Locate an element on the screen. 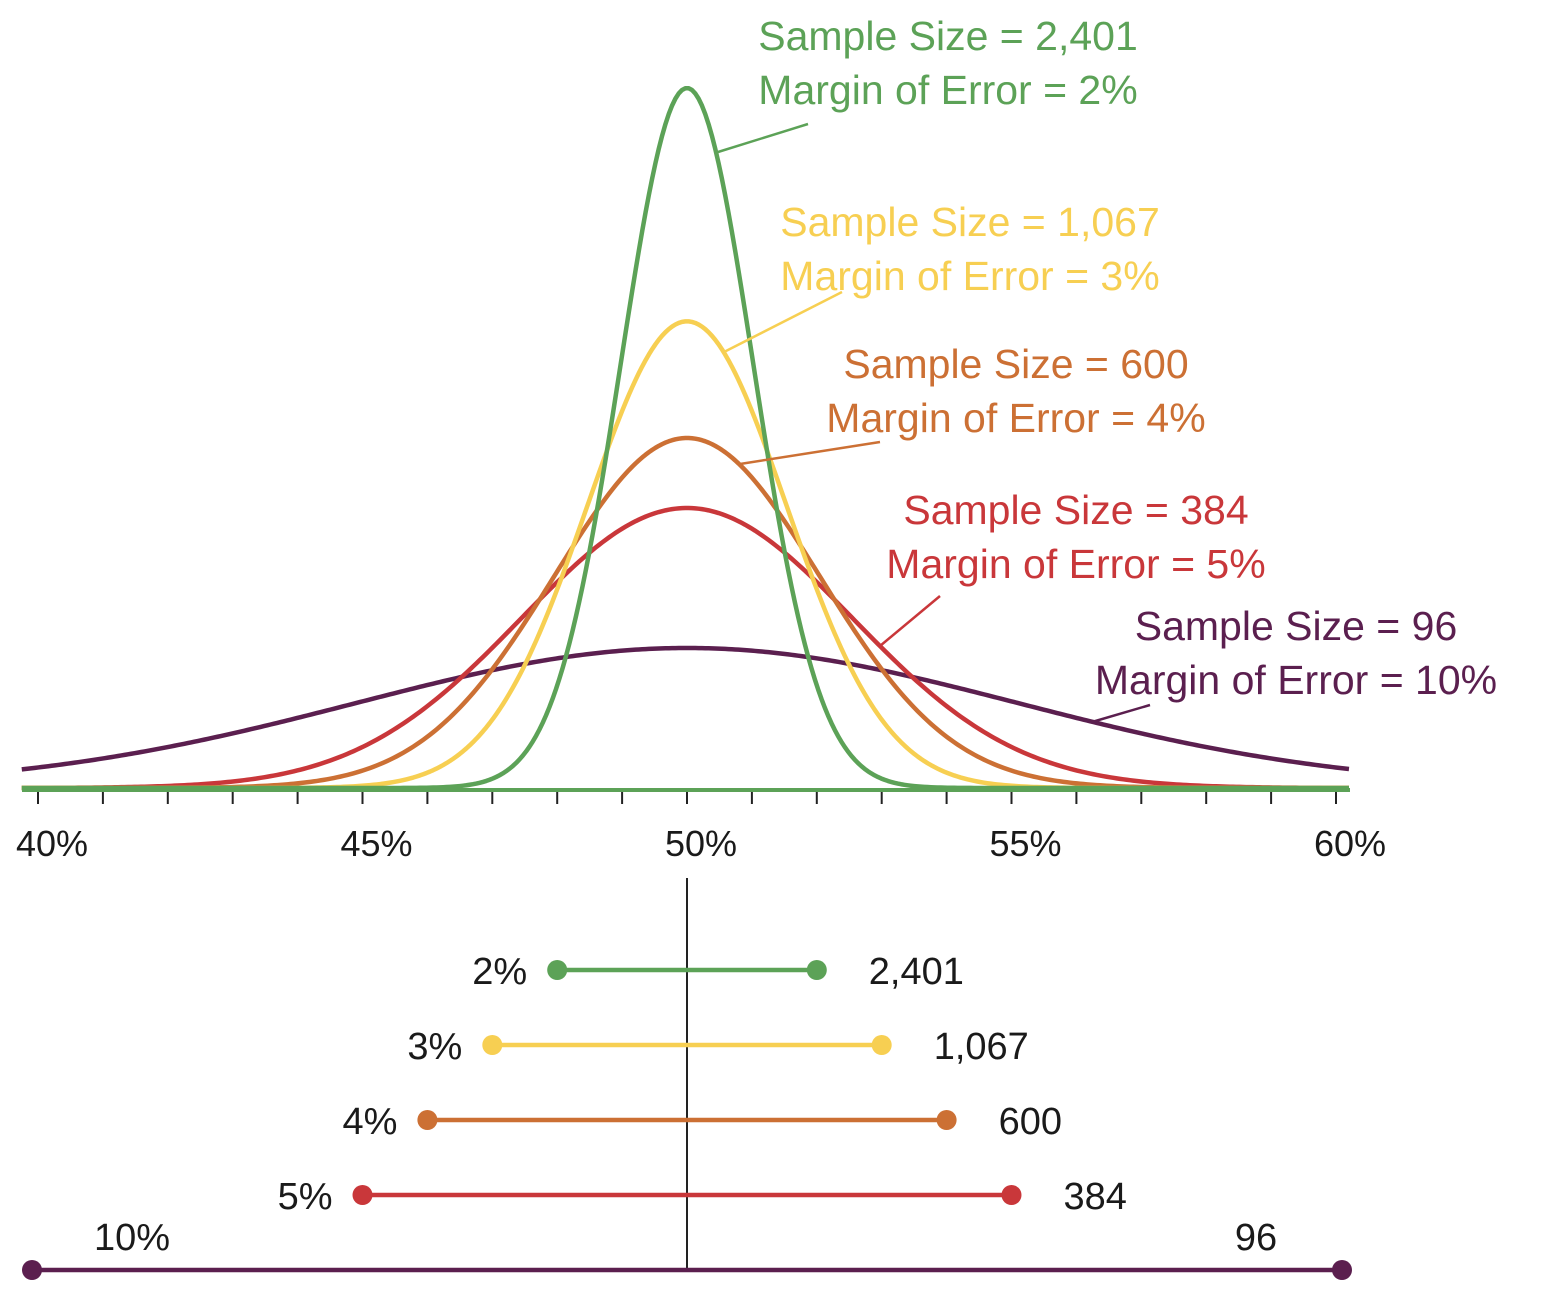 This screenshot has width=1556, height=1302. annotation-sample-size-n384: Sample Size = 384 is located at coordinates (1075, 510).